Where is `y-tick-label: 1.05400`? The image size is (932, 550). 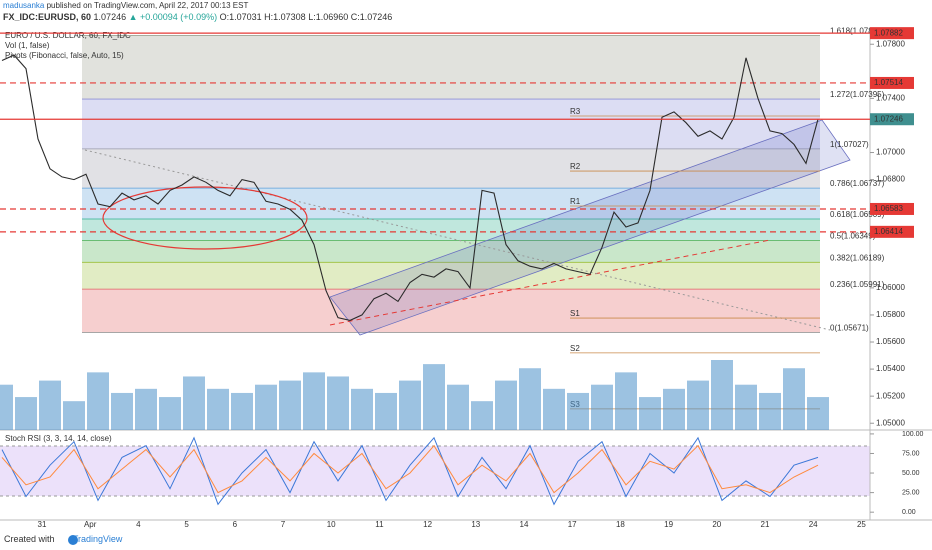 y-tick-label: 1.05400 is located at coordinates (890, 368).